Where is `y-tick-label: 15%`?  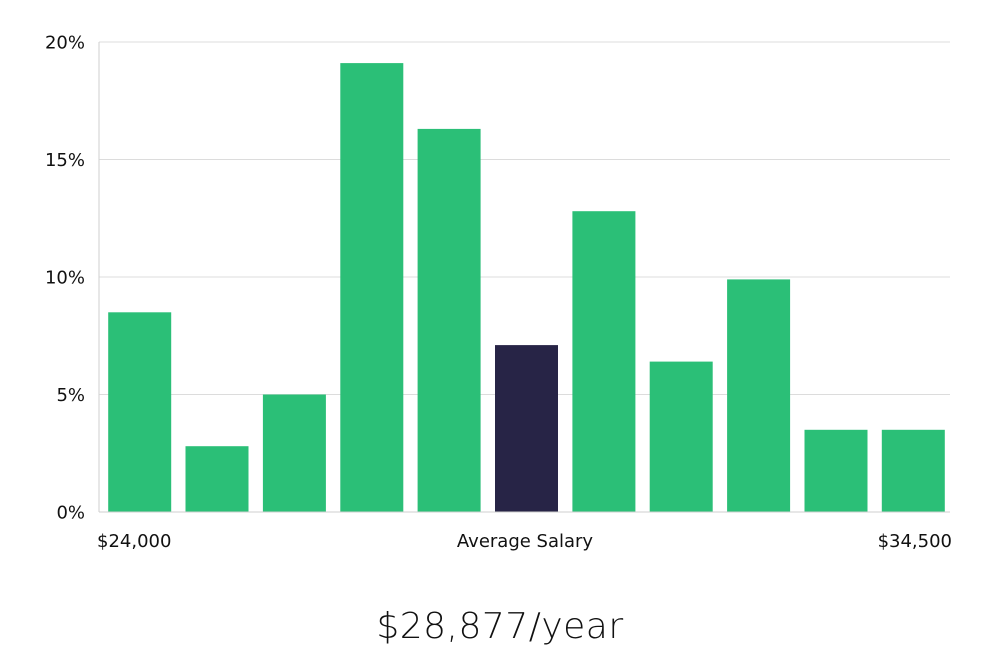 y-tick-label: 15% is located at coordinates (65, 160).